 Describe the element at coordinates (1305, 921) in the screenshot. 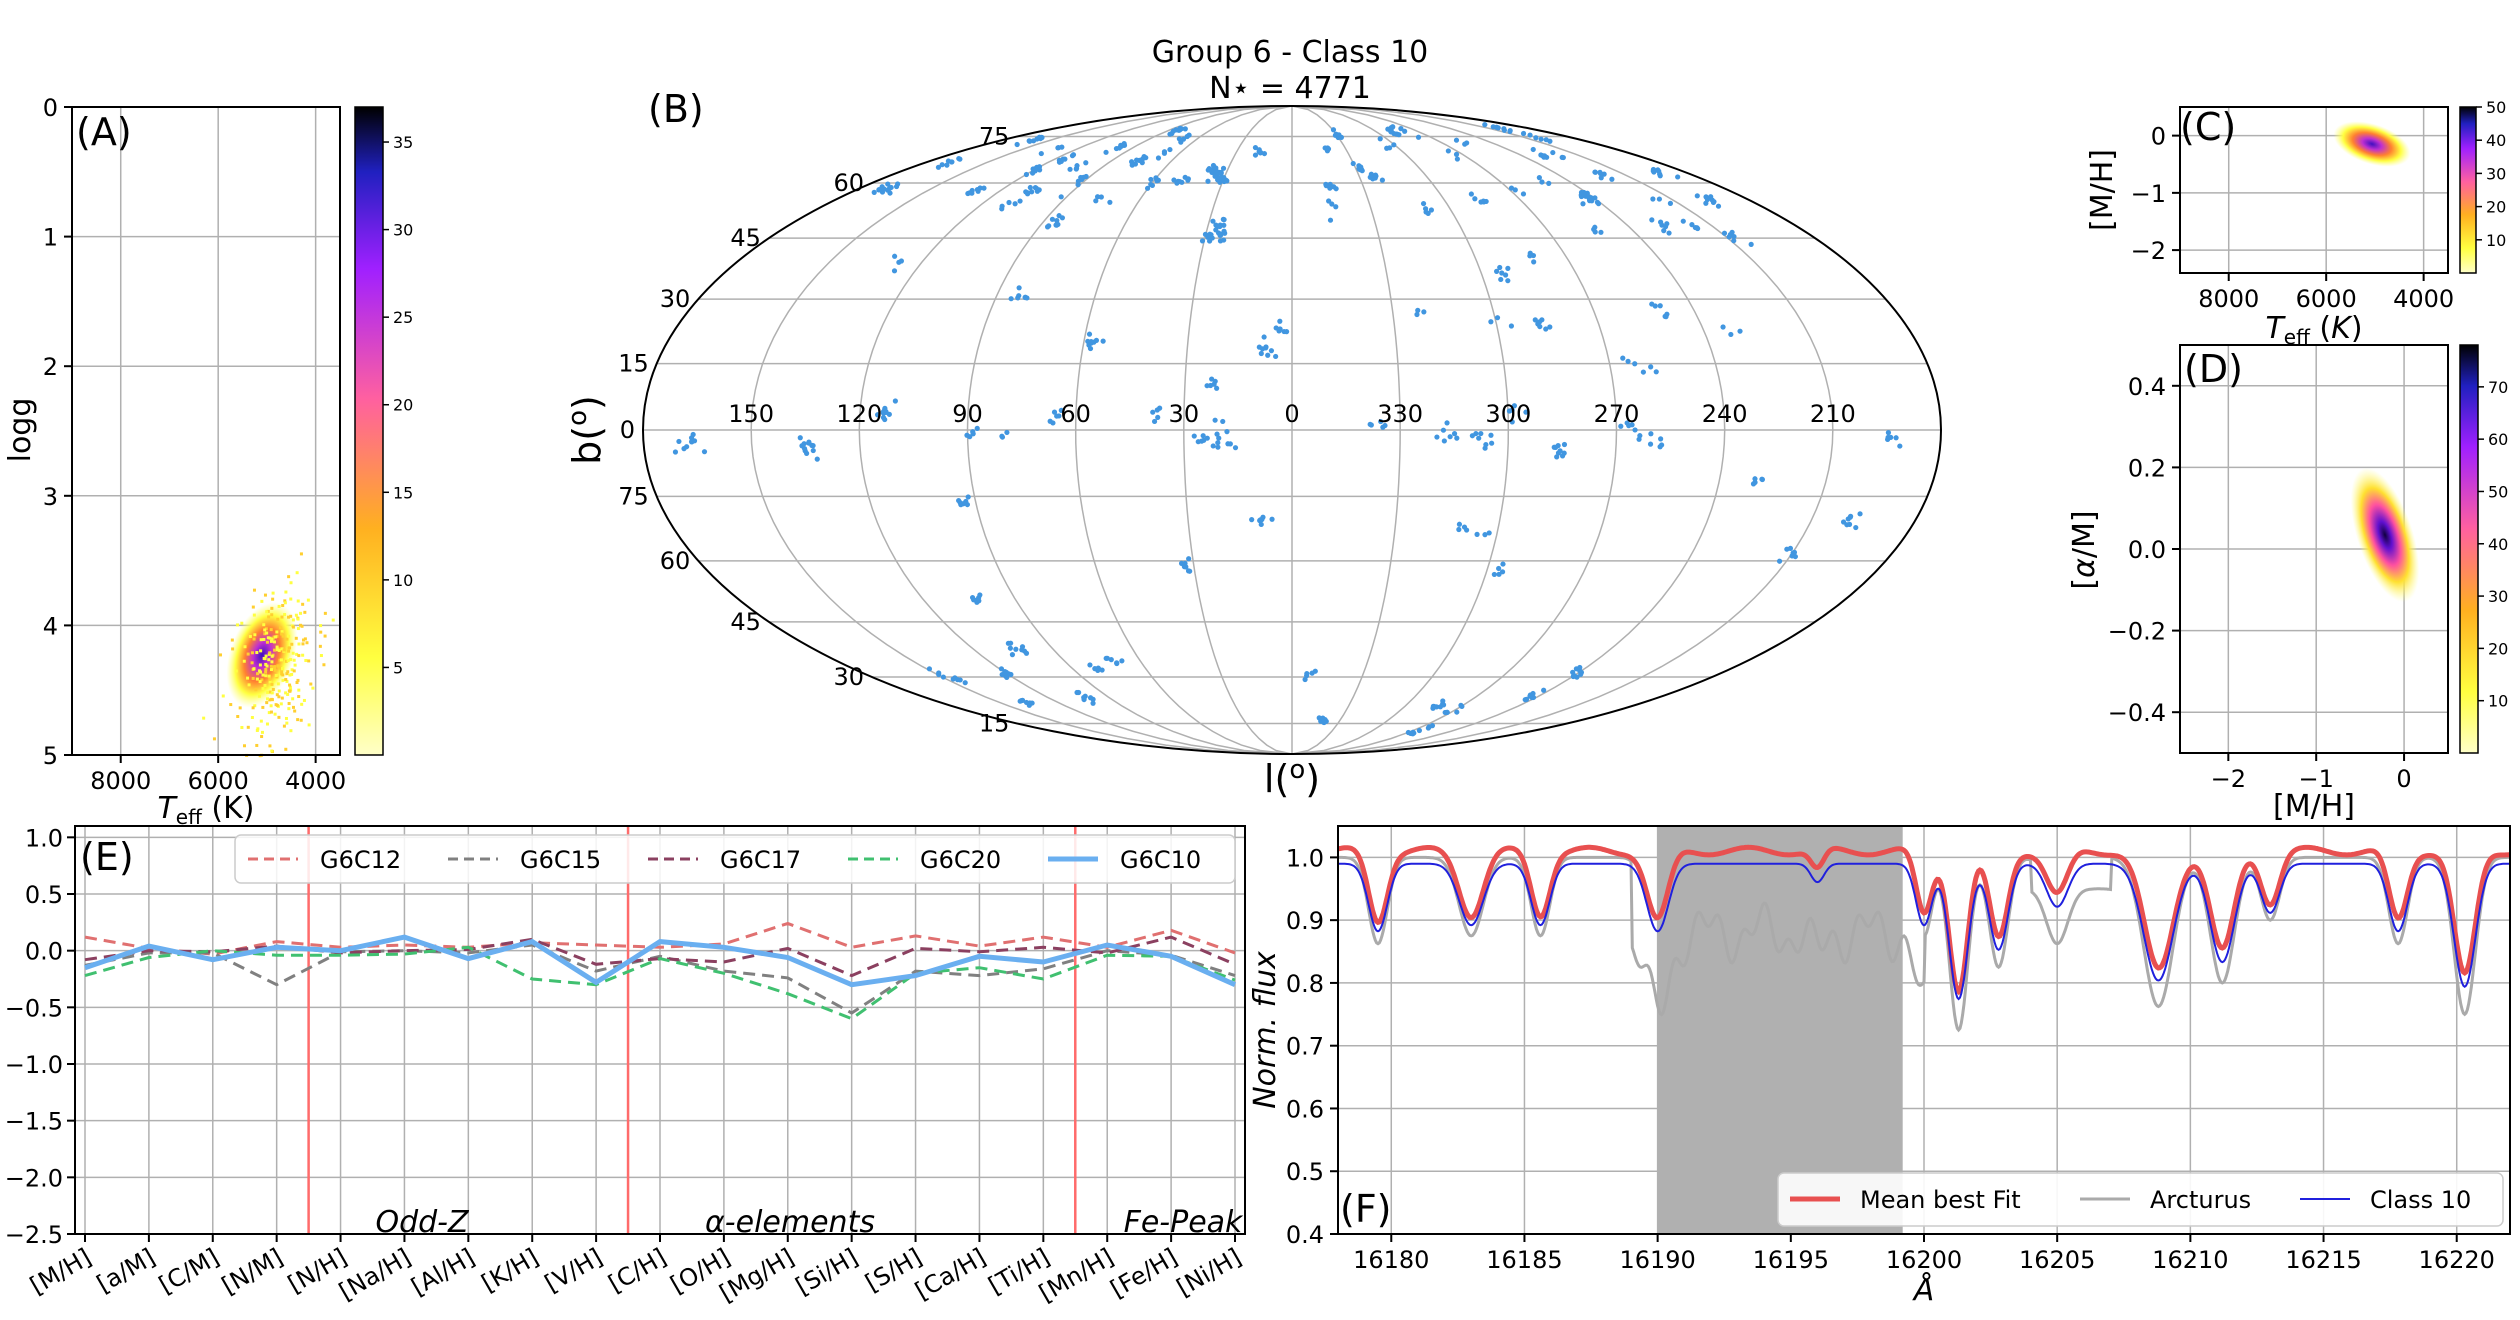

I see `panel-f-ytick-label-1: 0.9` at that location.